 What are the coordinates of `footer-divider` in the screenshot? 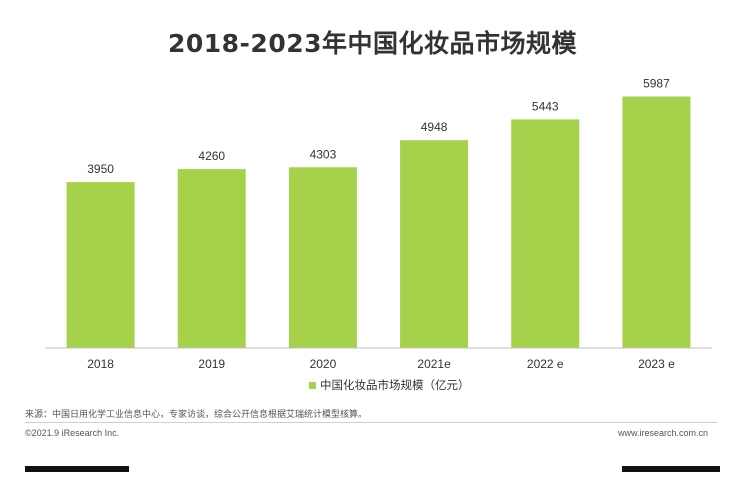 It's located at (371, 422).